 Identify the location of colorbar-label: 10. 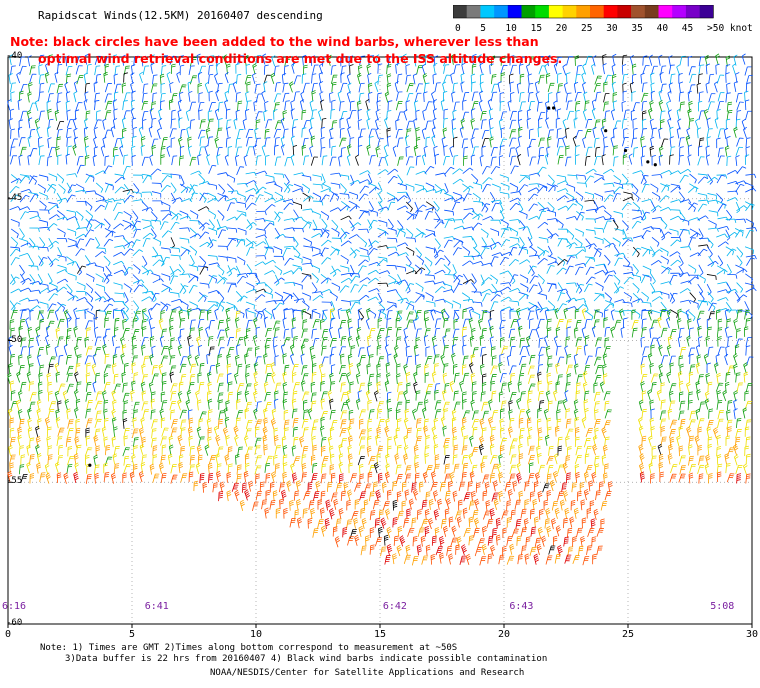
(511, 28).